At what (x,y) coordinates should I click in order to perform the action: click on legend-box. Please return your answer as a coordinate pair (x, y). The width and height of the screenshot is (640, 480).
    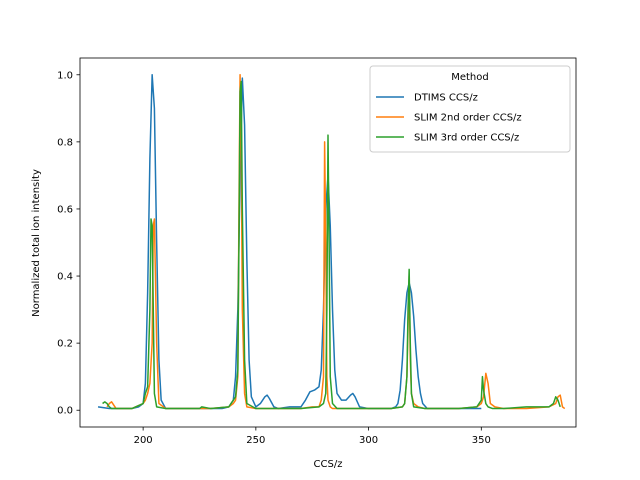
    Looking at the image, I should click on (470, 109).